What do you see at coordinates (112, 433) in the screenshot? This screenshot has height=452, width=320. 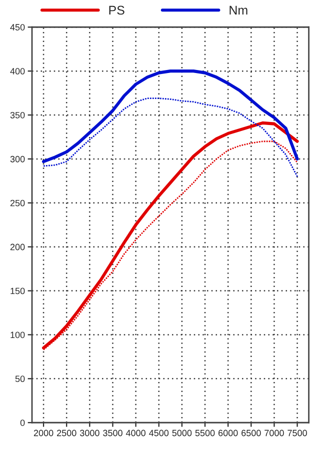 I see `x-tick-label: 3500` at bounding box center [112, 433].